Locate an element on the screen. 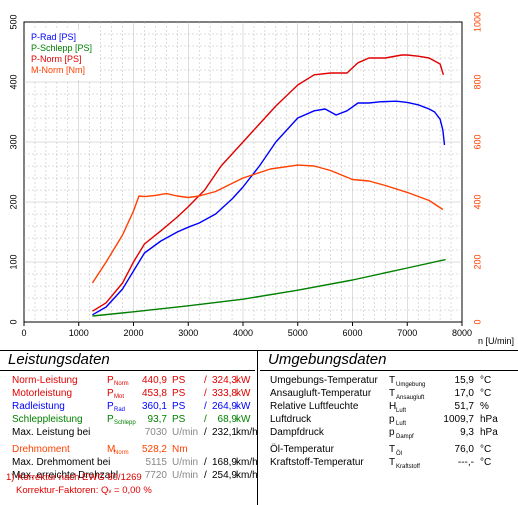  korrektur-note: 1) Korrektur nach EWG 80/1269 is located at coordinates (74, 477).